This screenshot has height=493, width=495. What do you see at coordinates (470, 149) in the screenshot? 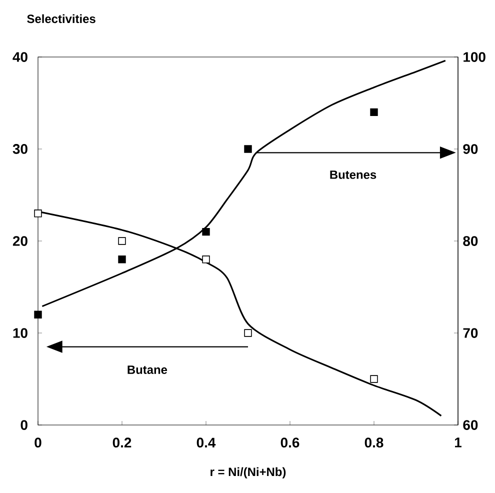
I see `y2-tick-label: 90` at bounding box center [470, 149].